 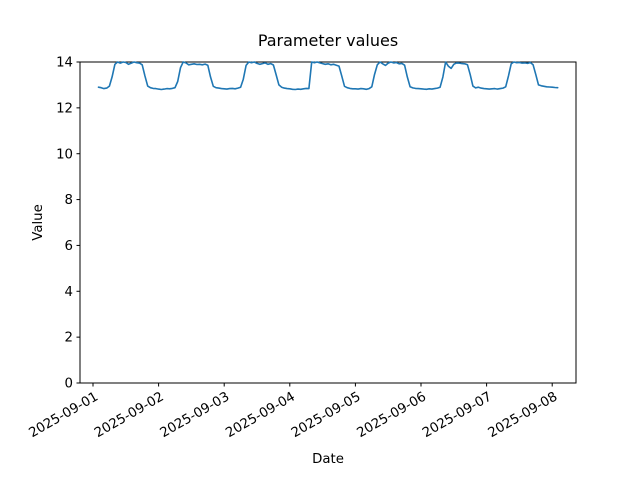 I want to click on x-tick-label: 2025-09-02, so click(x=129, y=415).